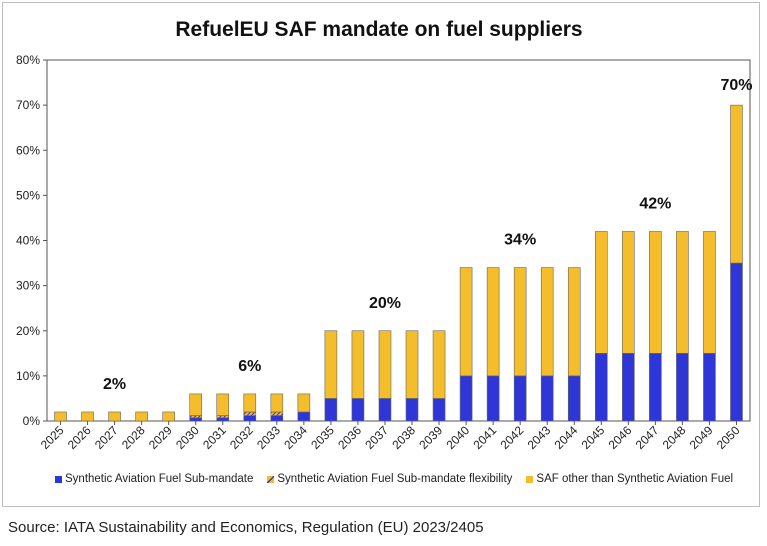 Image resolution: width=767 pixels, height=546 pixels. What do you see at coordinates (214, 437) in the screenshot?
I see `x-tick-label: 2031` at bounding box center [214, 437].